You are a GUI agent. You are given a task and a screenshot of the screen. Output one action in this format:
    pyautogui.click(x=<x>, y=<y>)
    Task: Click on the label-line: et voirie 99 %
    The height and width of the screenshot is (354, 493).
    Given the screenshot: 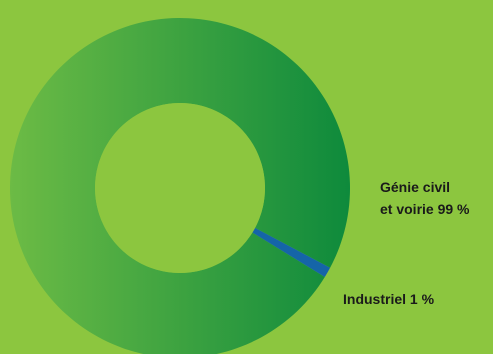 What is the action you would take?
    pyautogui.click(x=425, y=209)
    